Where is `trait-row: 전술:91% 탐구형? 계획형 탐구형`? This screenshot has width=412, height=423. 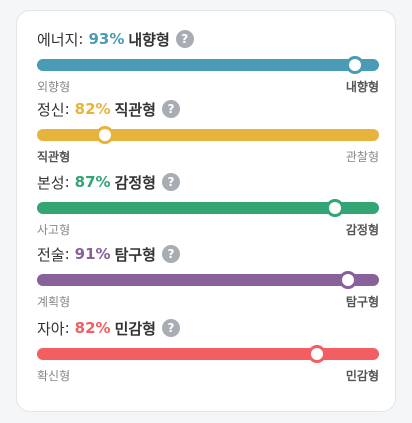
trait-row: 전술:91% 탐구형? 계획형 탐구형 is located at coordinates (208, 275).